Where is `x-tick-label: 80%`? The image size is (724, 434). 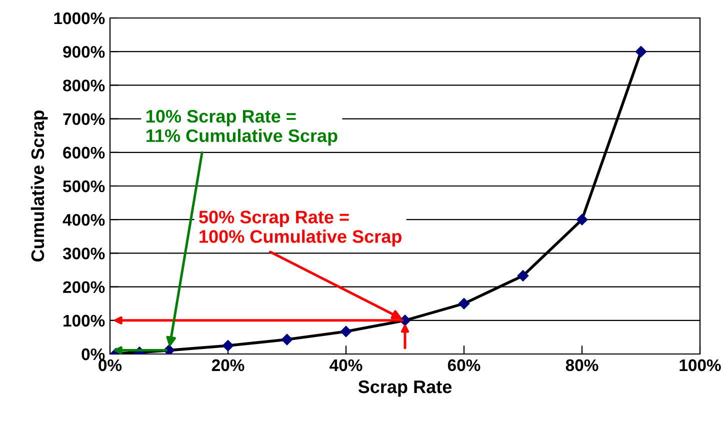
x-tick-label: 80% is located at coordinates (582, 365).